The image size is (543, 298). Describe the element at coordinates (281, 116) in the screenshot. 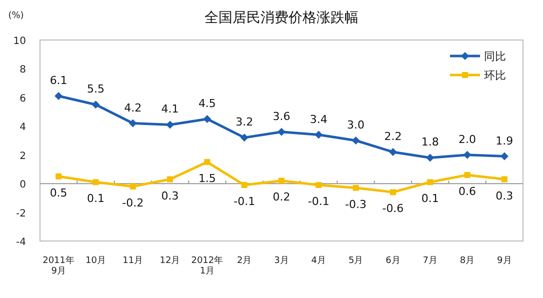

I see `data-label: 3.6` at that location.